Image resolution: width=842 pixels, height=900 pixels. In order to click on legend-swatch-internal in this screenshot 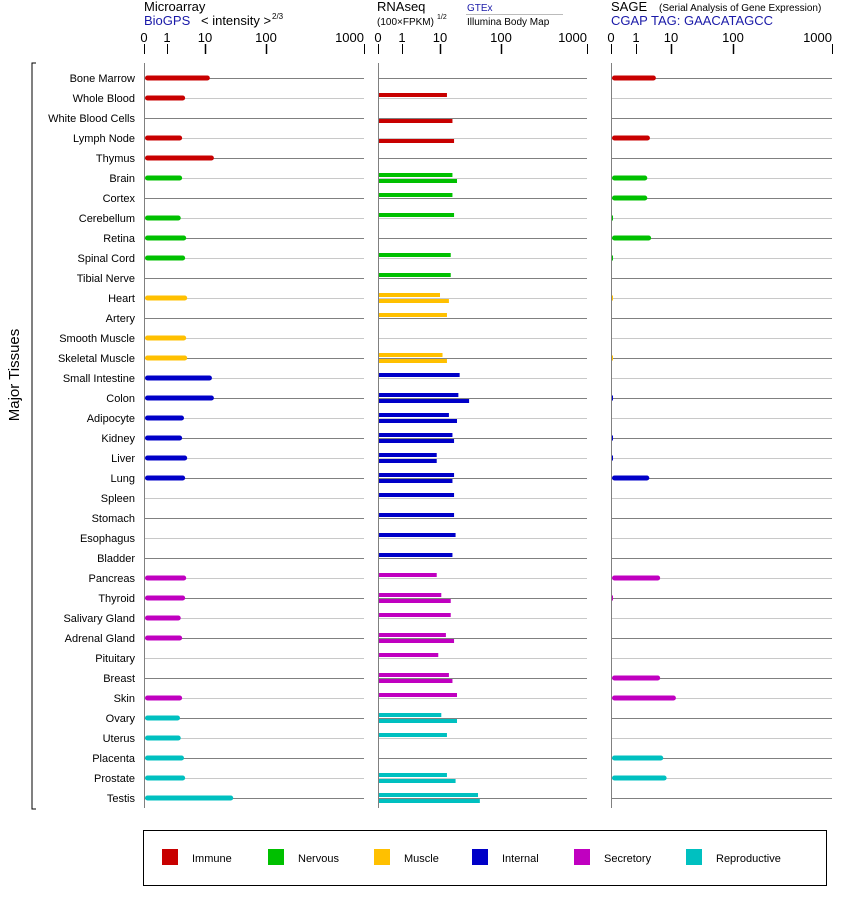, I will do `click(480, 857)`.